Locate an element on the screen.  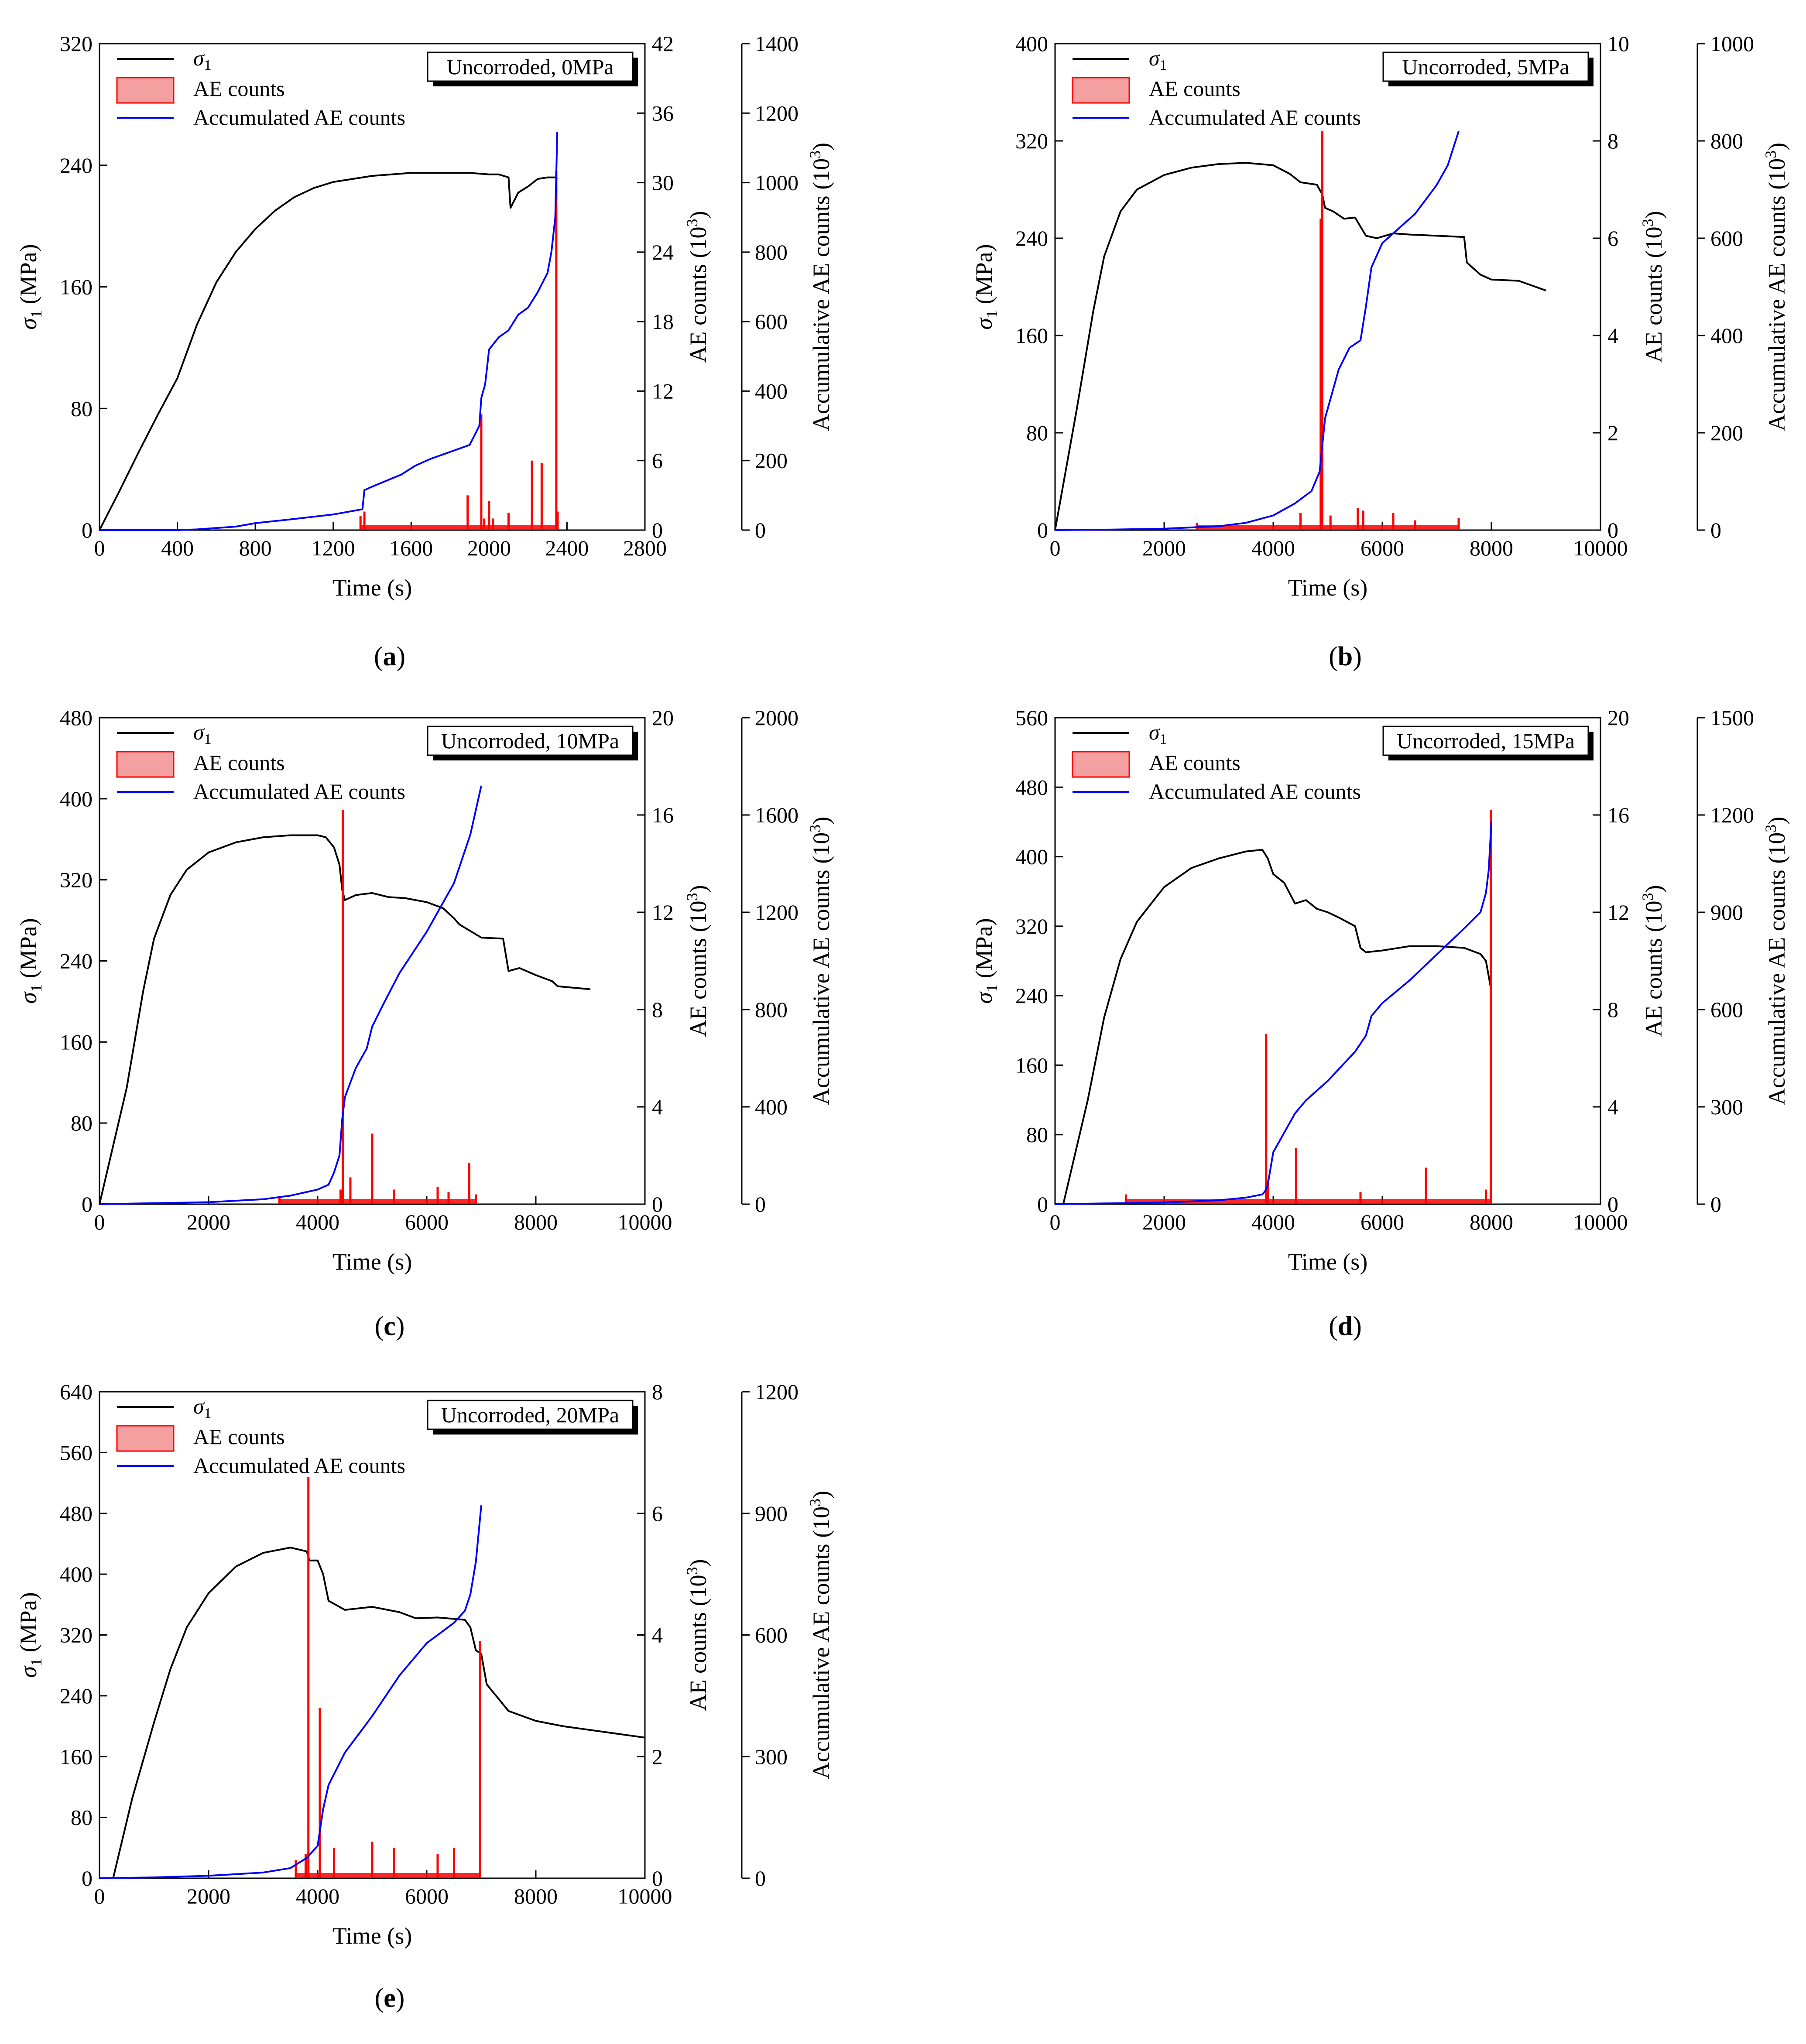
y2-tick-label: 16 is located at coordinates (663, 815).